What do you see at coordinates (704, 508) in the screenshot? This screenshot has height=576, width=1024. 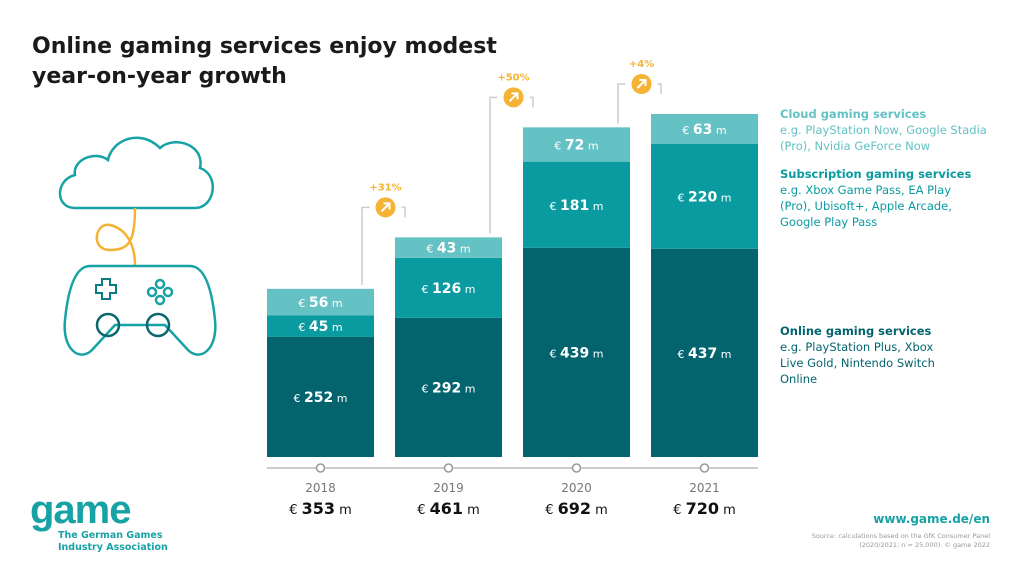 I see `total-label-2021: € 720 m` at bounding box center [704, 508].